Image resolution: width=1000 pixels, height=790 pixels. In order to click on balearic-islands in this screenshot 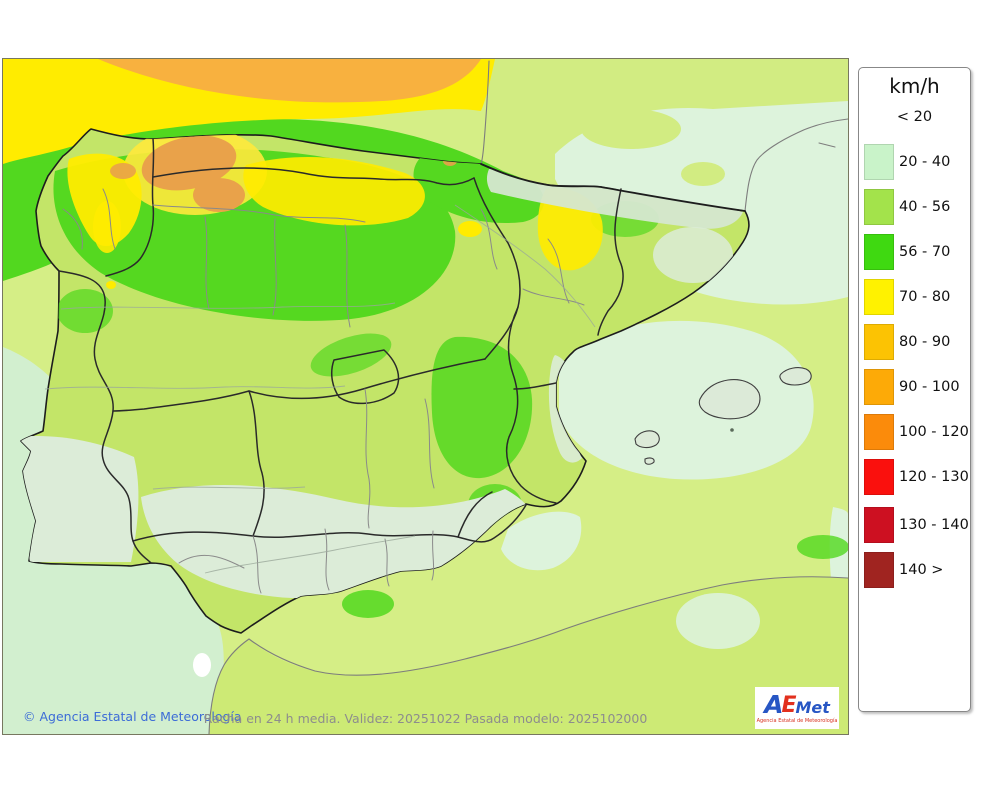, I will do `click(723, 416)`.